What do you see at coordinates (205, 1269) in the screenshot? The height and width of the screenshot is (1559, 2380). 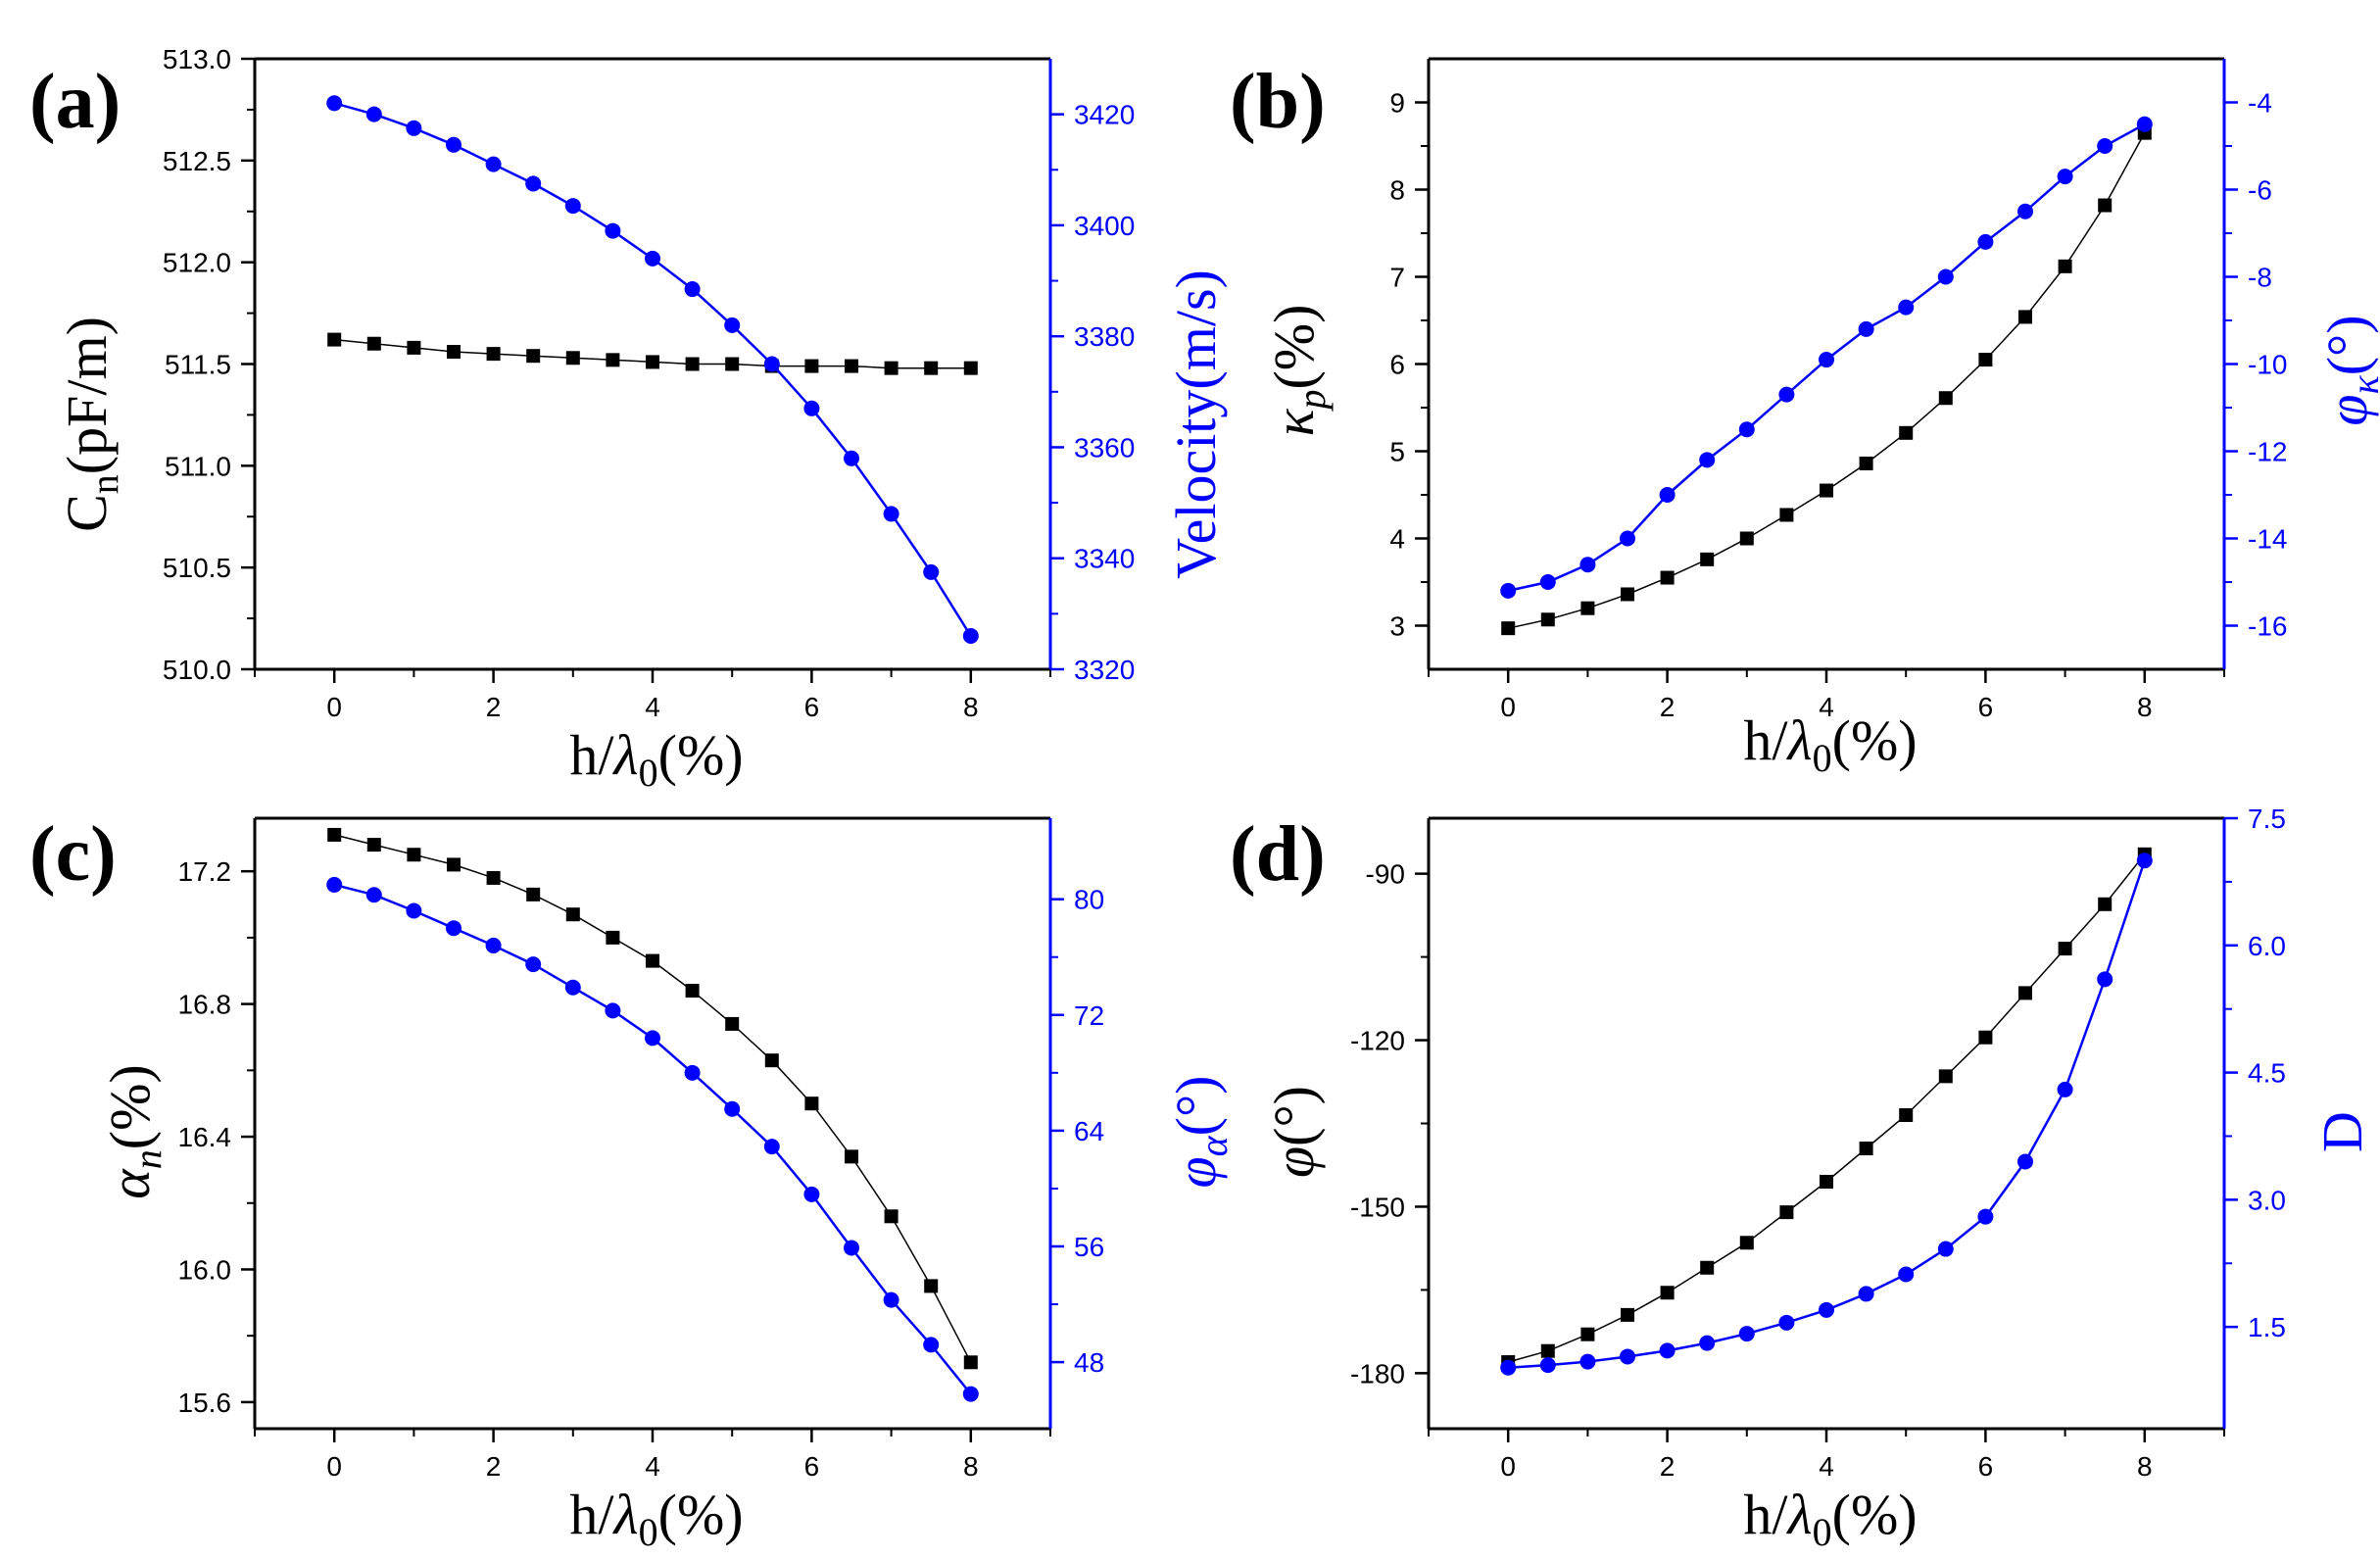 I see `left-tick-label-c: 16.0` at bounding box center [205, 1269].